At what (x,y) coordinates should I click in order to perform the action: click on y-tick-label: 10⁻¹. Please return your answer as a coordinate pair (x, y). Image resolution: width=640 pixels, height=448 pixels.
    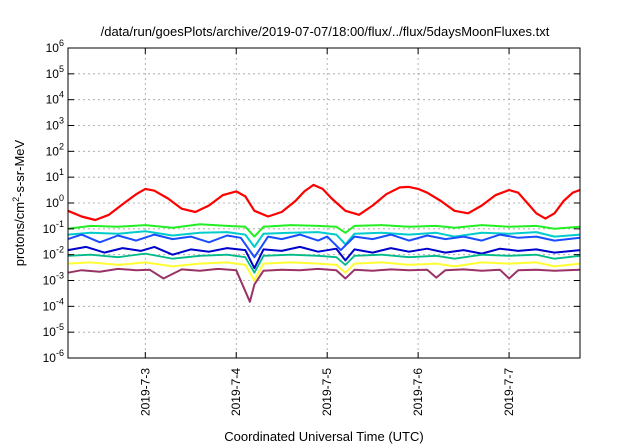
    Looking at the image, I should click on (53, 227).